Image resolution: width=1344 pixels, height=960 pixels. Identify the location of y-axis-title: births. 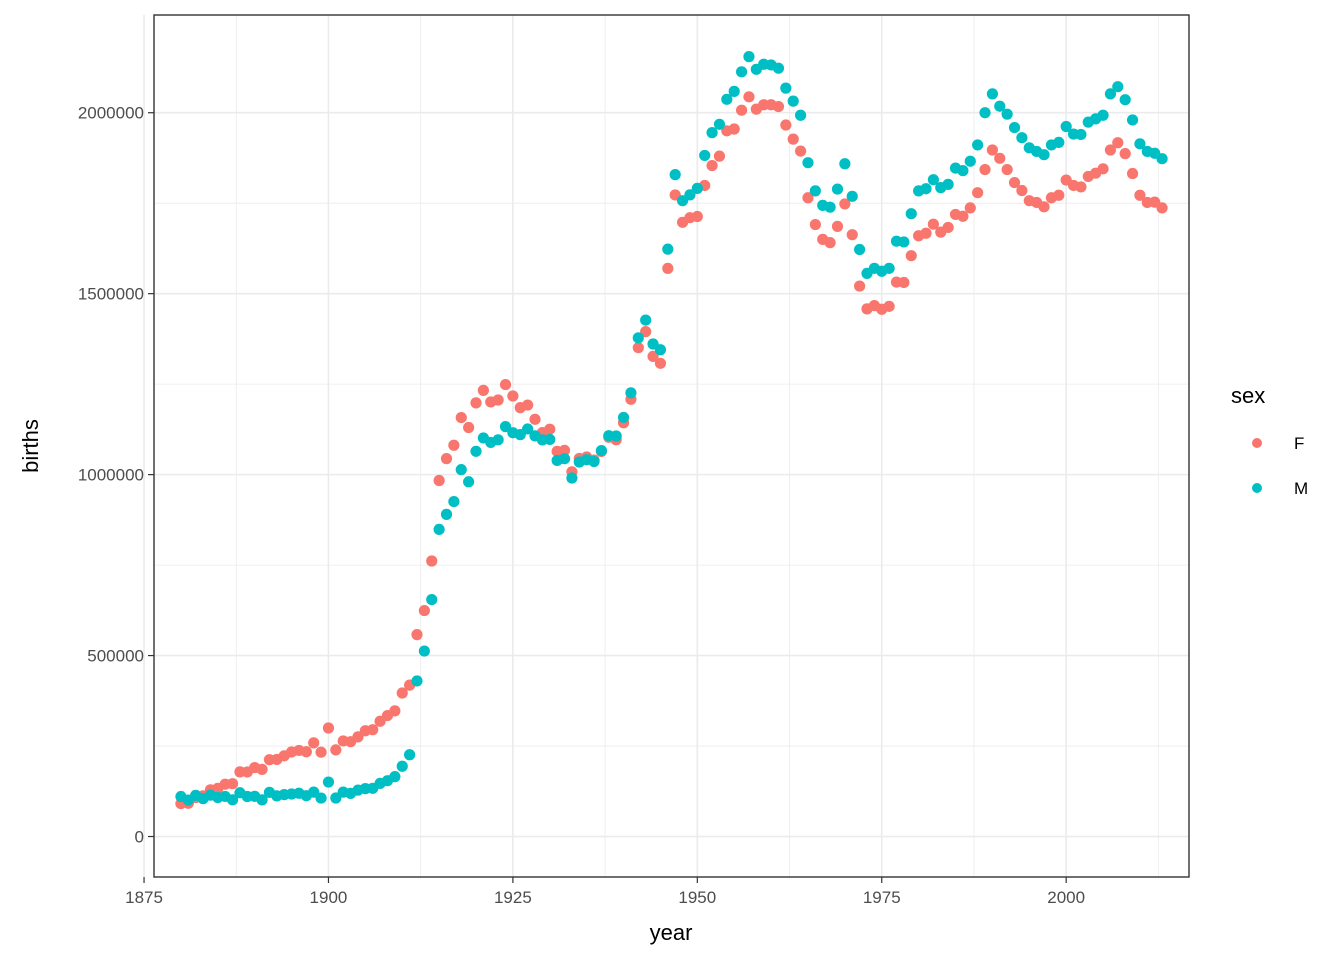
(30, 446).